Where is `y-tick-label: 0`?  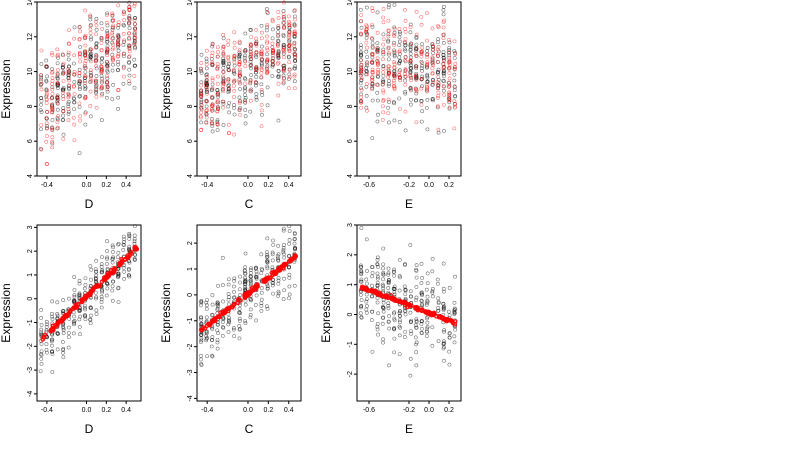 y-tick-label: 0 is located at coordinates (30, 299).